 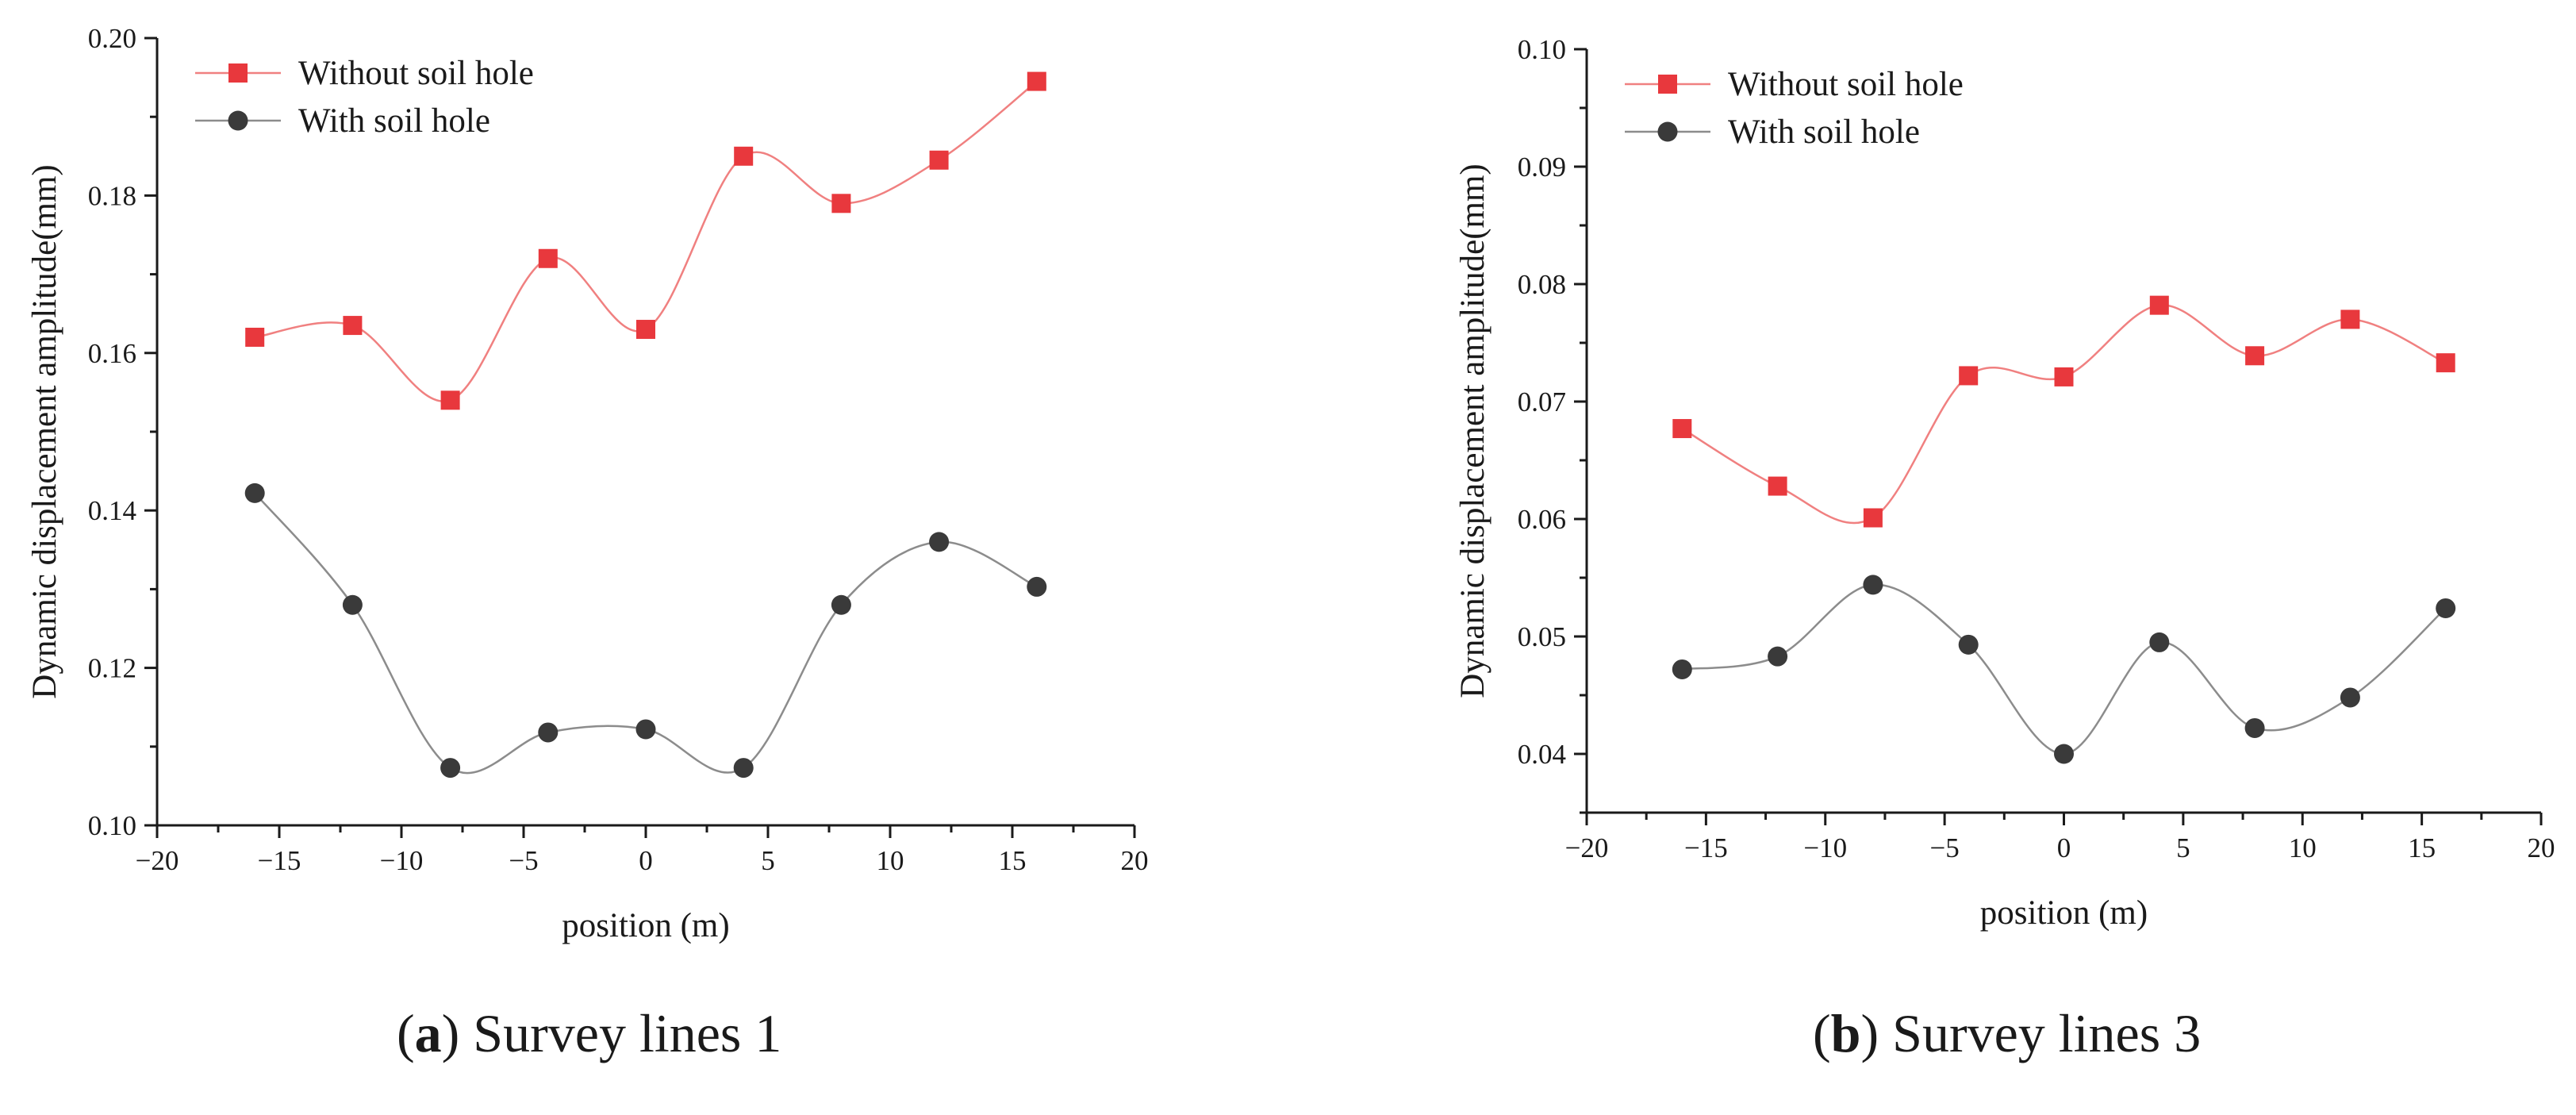 What do you see at coordinates (112, 353) in the screenshot?
I see `y-tick-label: 0.16` at bounding box center [112, 353].